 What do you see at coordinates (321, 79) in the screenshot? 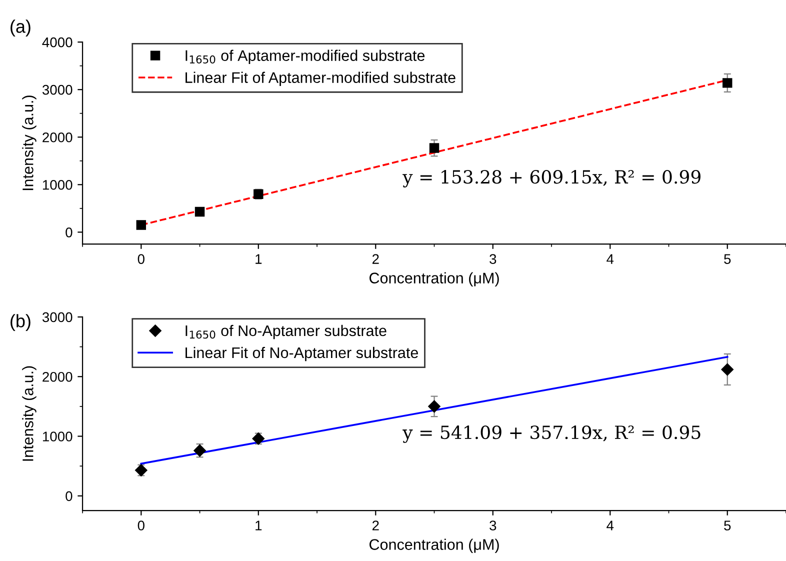
I see `legend-label: Linear Fit of Aptamer-modified substrate` at bounding box center [321, 79].